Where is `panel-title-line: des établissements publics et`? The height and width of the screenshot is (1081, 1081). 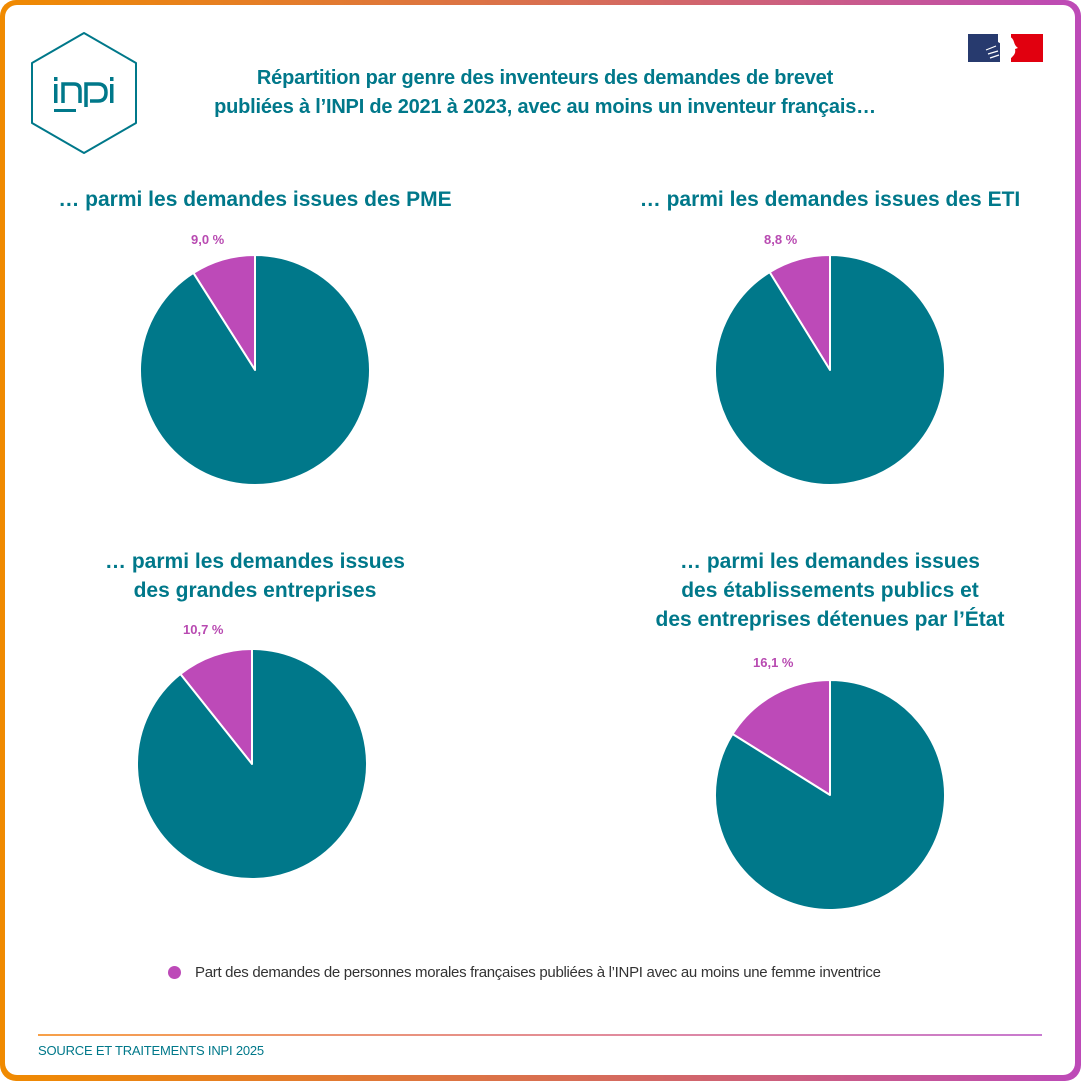 panel-title-line: des établissements publics et is located at coordinates (830, 590).